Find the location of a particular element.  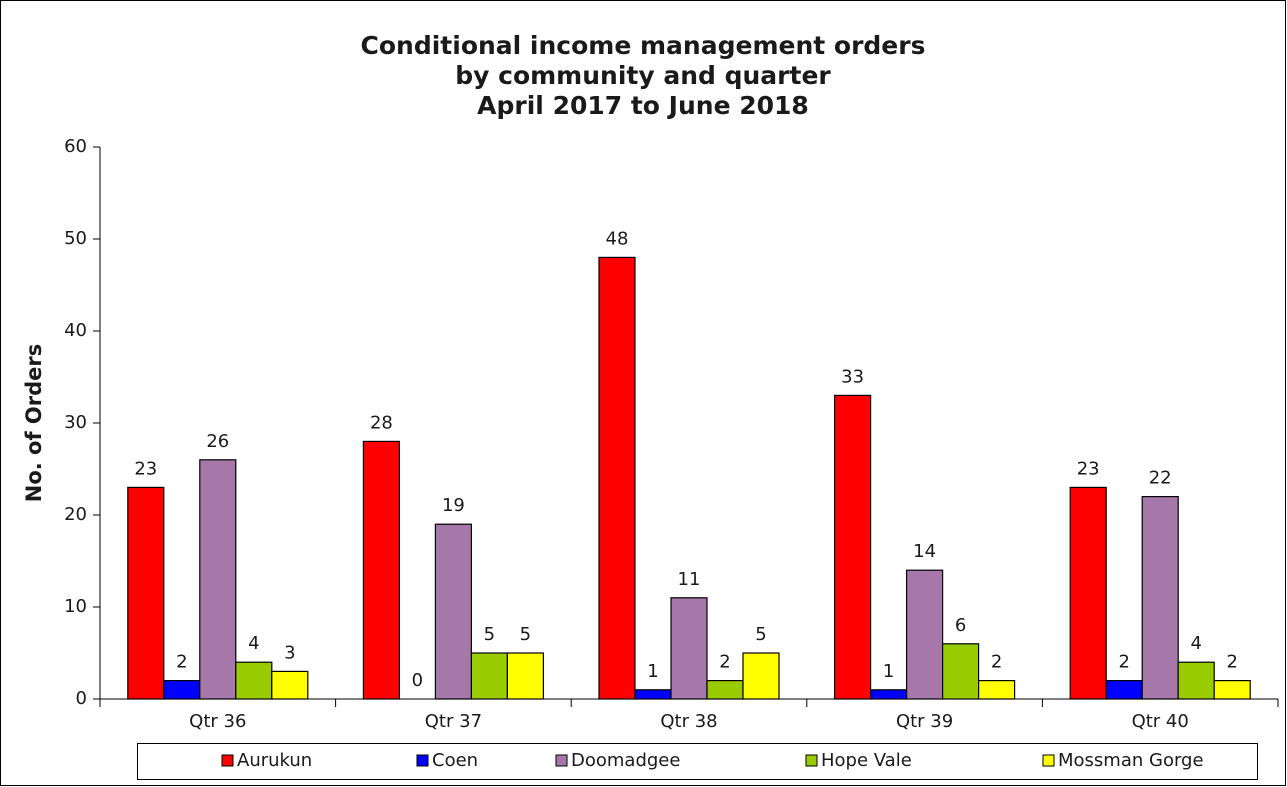

chart-title: Conditional income management orders is located at coordinates (643, 45).